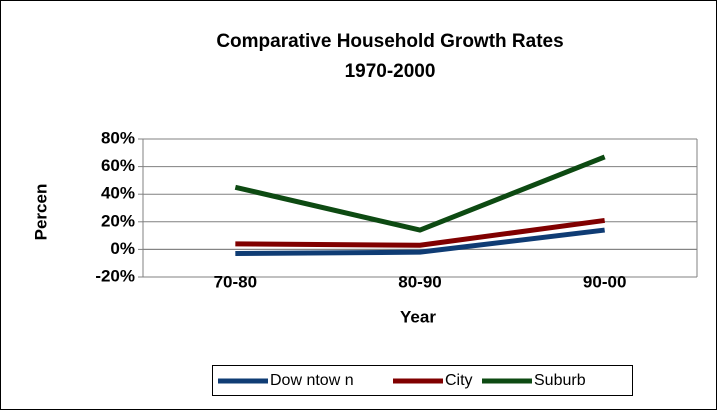  What do you see at coordinates (115, 275) in the screenshot?
I see `y-tick-label: -20%` at bounding box center [115, 275].